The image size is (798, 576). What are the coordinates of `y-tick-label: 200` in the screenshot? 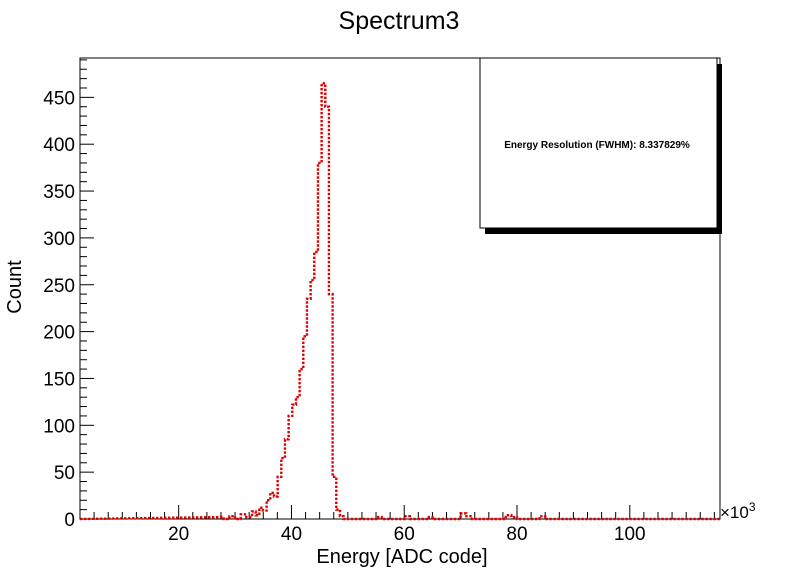 It's located at (59, 333).